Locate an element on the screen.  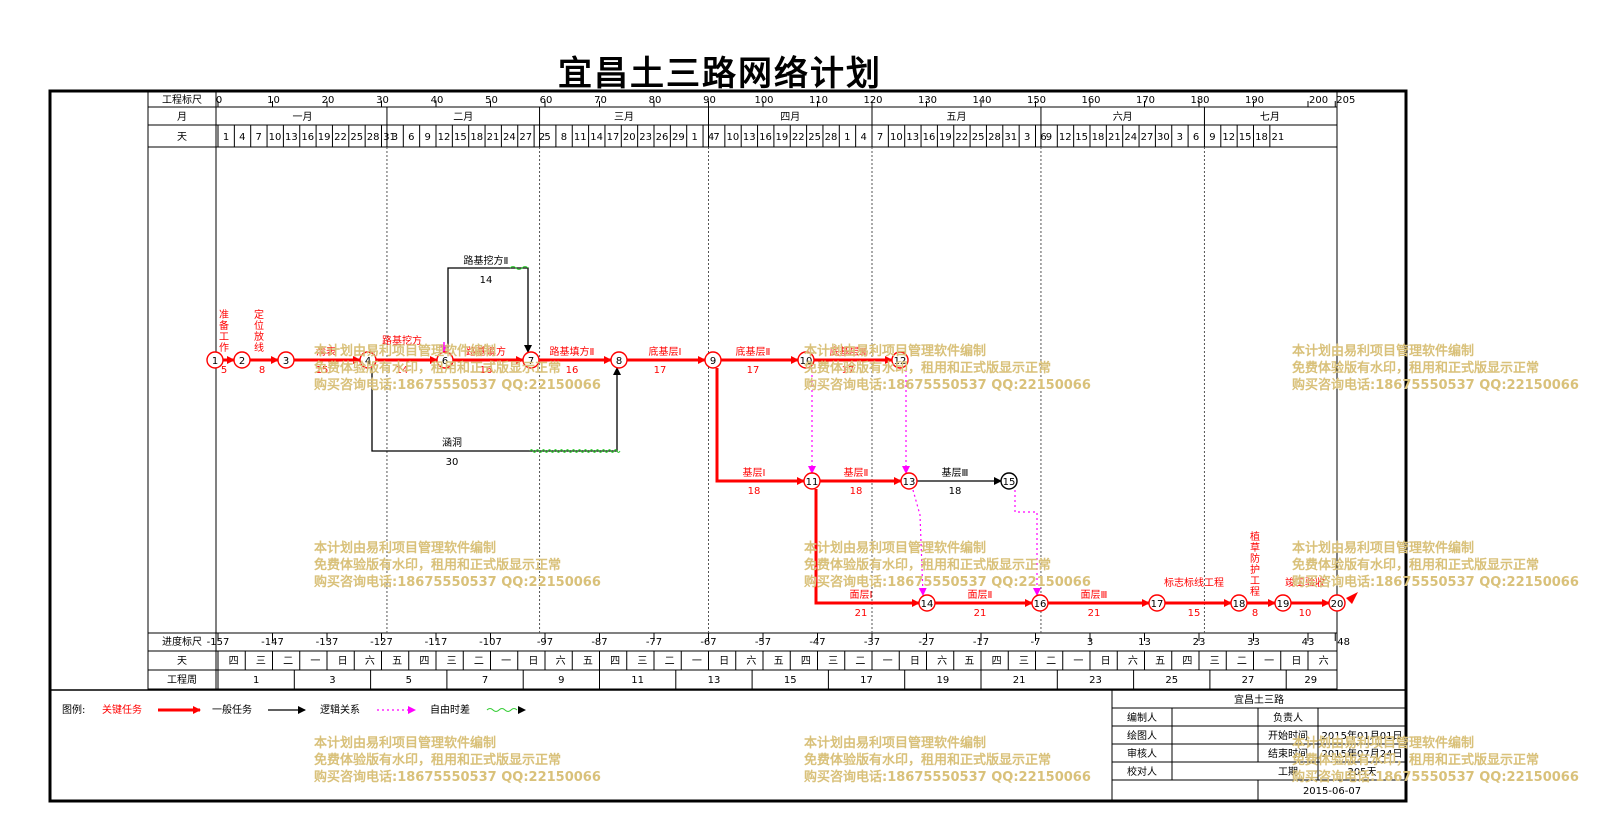
week-cell: 25 is located at coordinates (1171, 680).